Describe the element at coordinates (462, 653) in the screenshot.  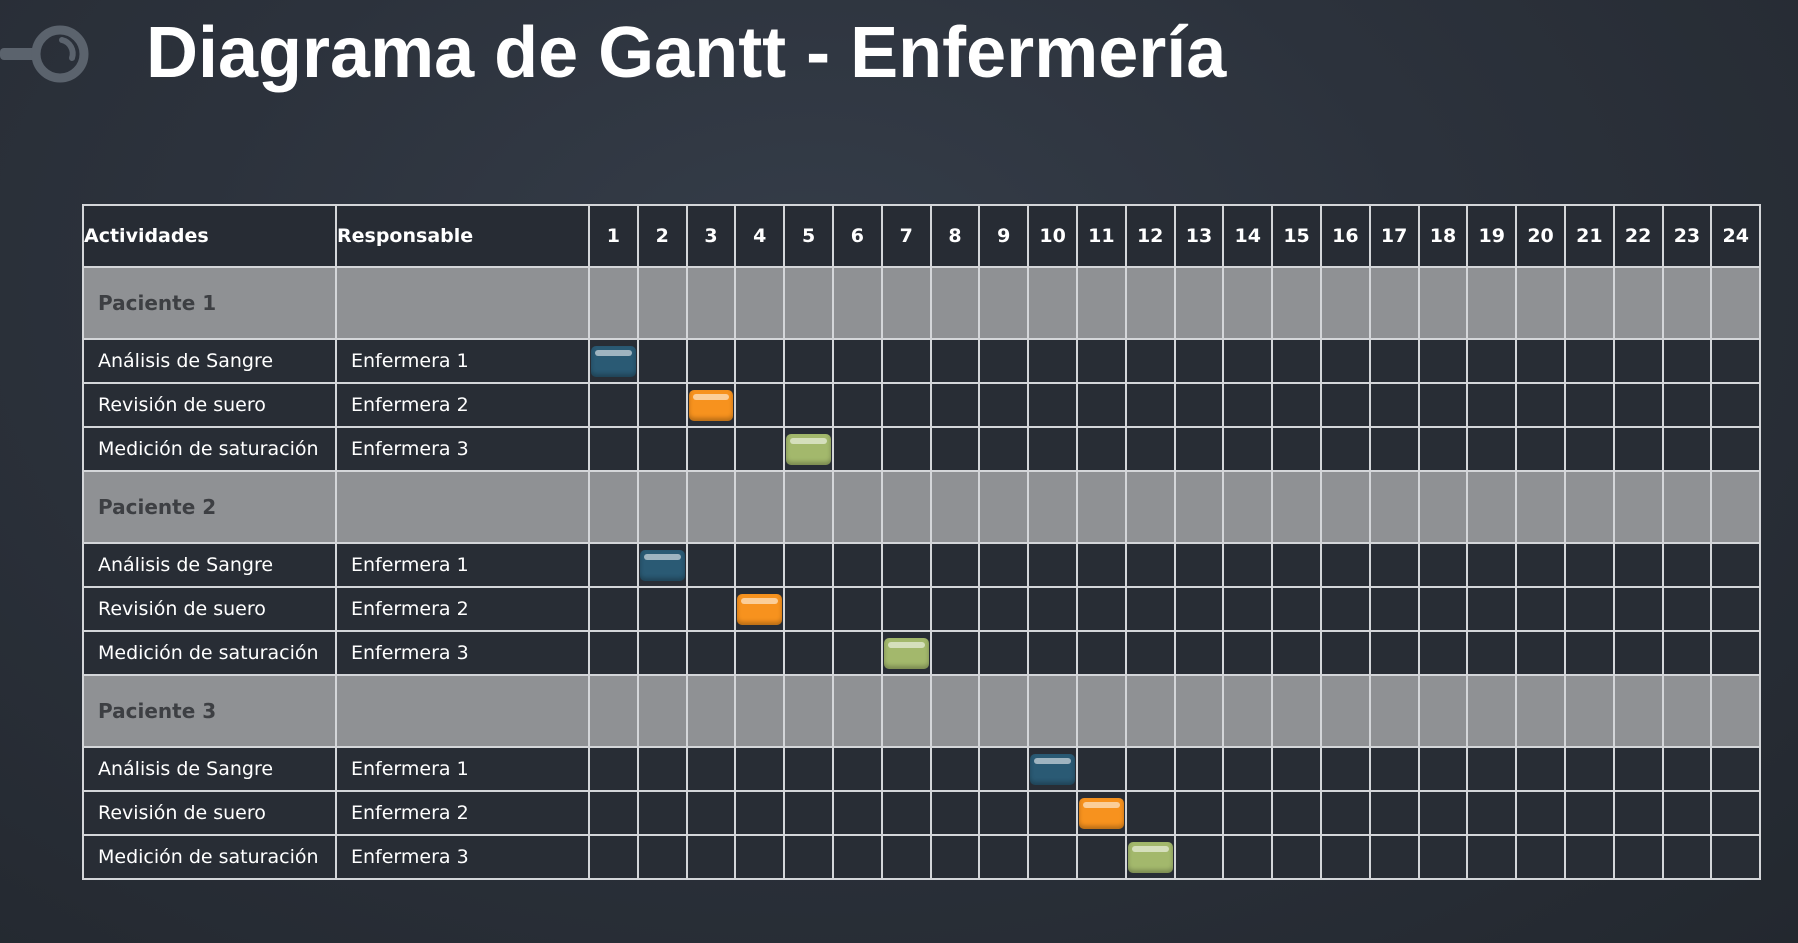
I see `task-responsible: Enfermera 3` at that location.